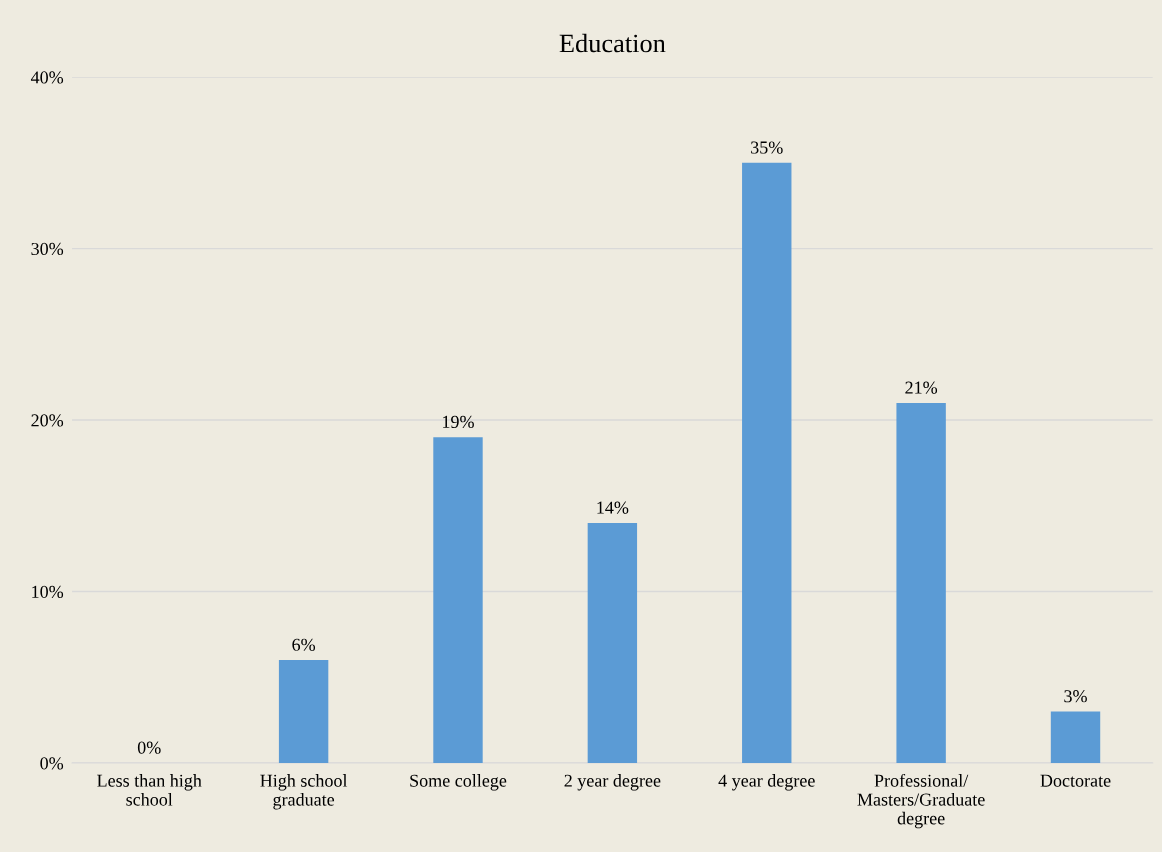 This screenshot has width=1162, height=852. What do you see at coordinates (52, 763) in the screenshot?
I see `y-tick-label: 0%` at bounding box center [52, 763].